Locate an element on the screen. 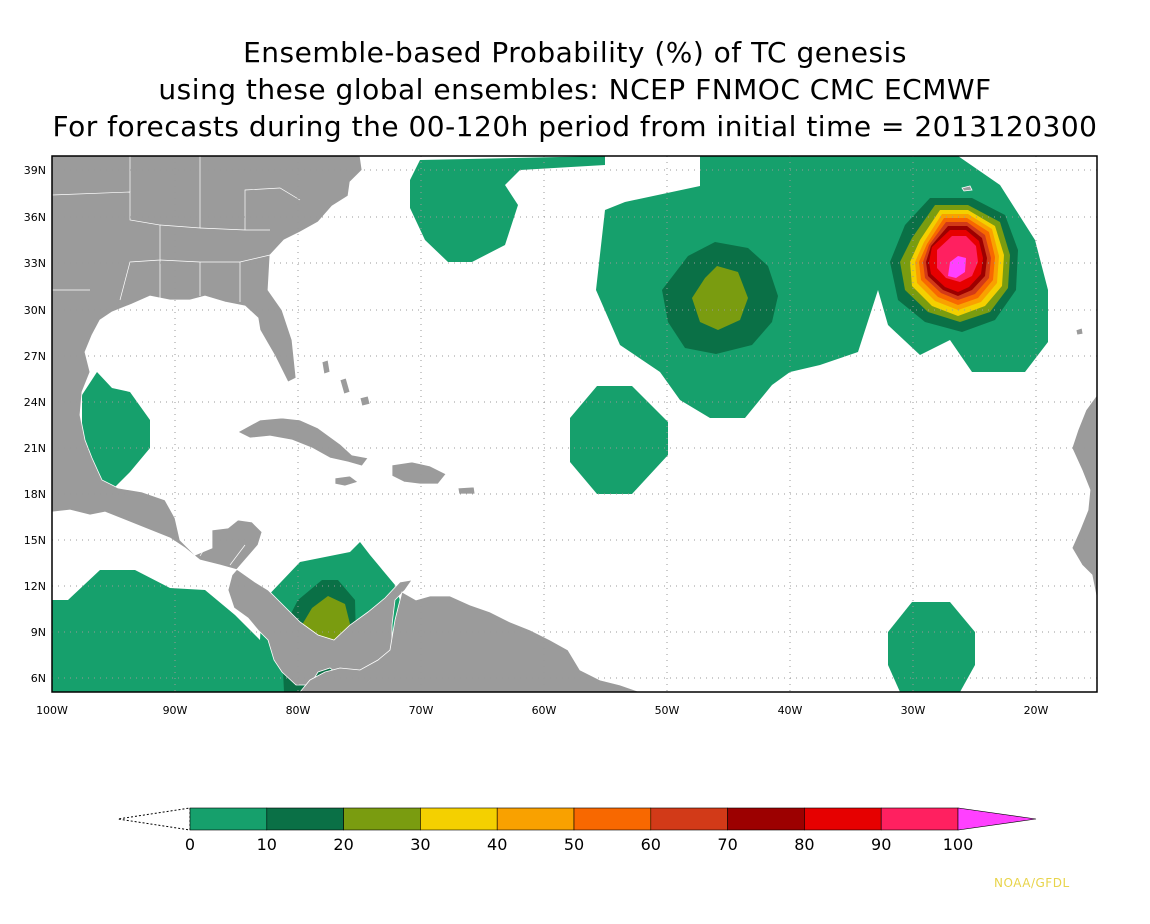  lon-axis: 100W 90W 80W 70W 60W 50W 40W 30W 20W is located at coordinates (542, 710).